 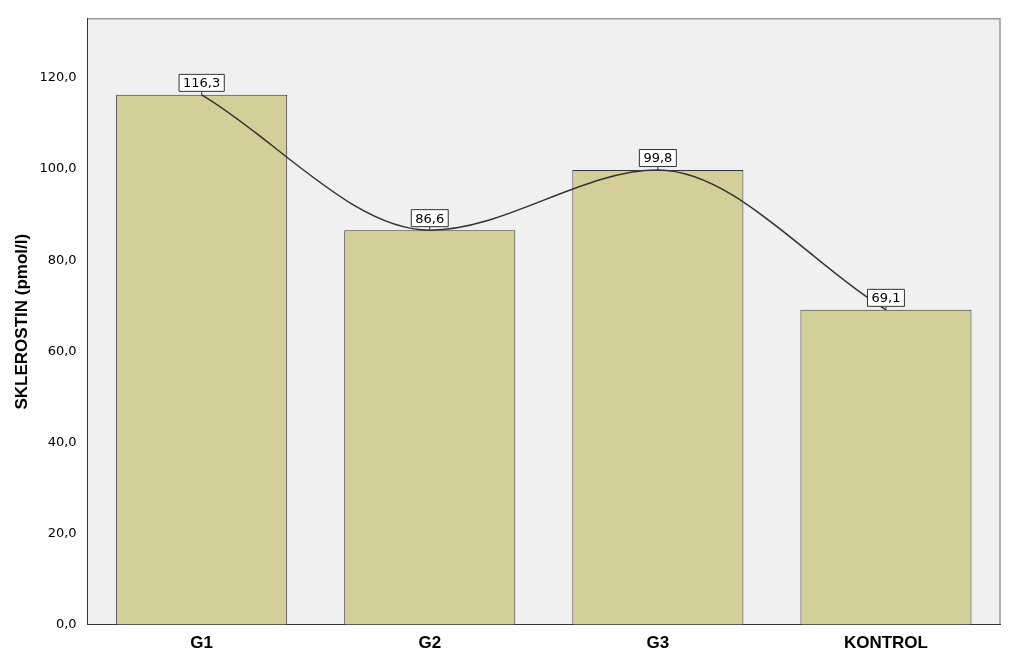 I want to click on y-tick-label: 40,0, so click(x=62, y=441).